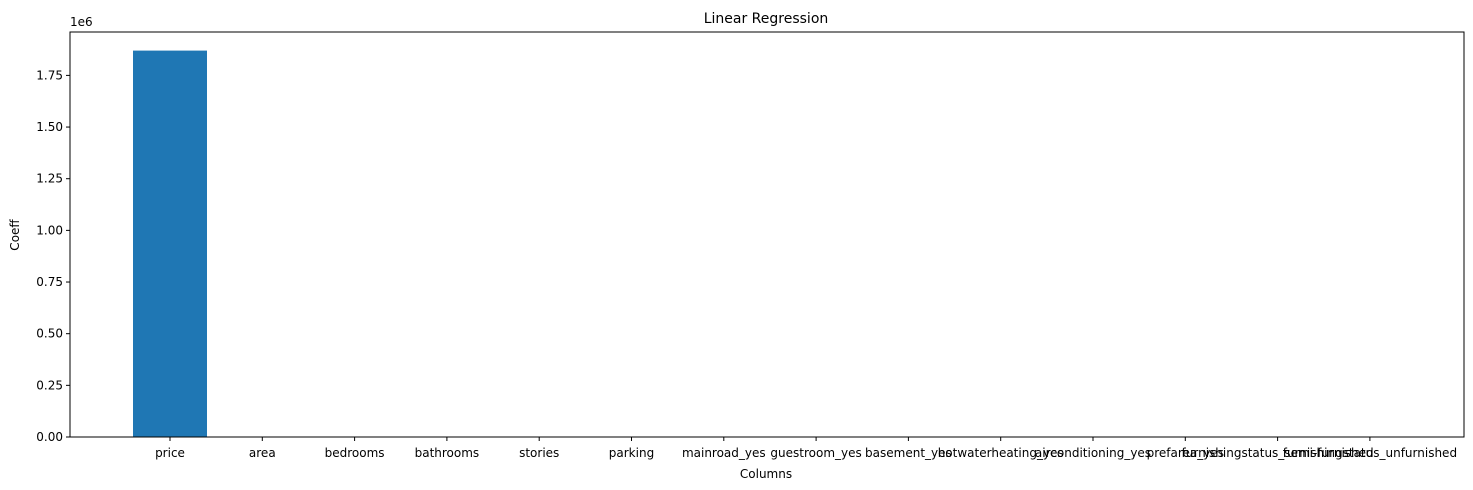  Describe the element at coordinates (53, 256) in the screenshot. I see `y-ticks-layer: 0.00 0.25 0.50 0.75 1.00 1.25 1.50 1.75` at that location.